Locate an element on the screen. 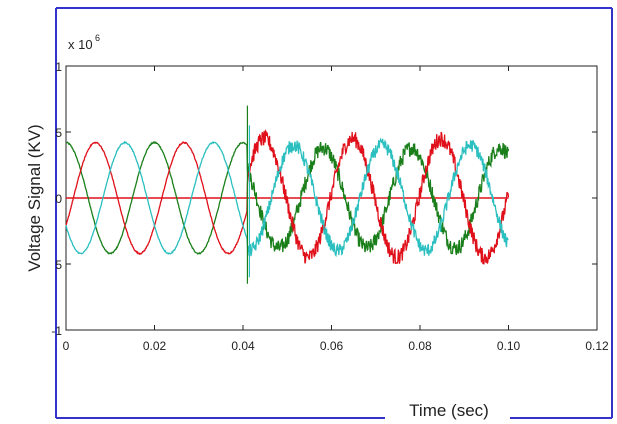  x-tick-label: 0 is located at coordinates (66, 346).